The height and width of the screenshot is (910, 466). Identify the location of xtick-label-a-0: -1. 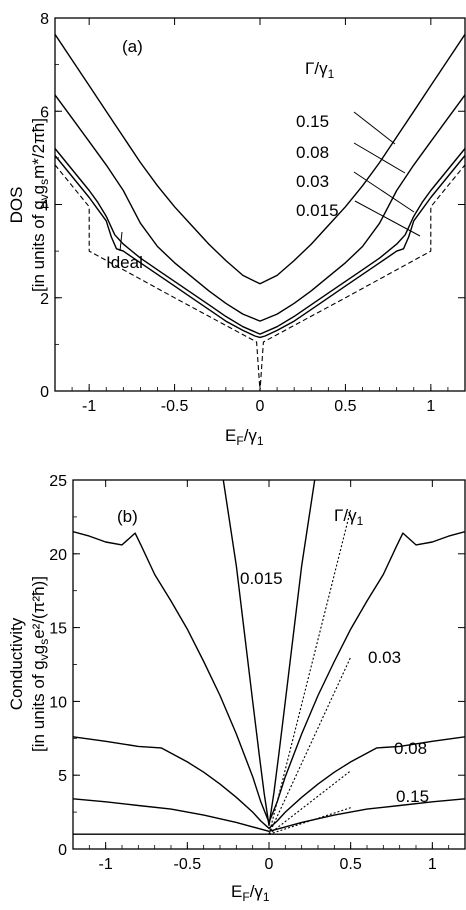
(89, 406).